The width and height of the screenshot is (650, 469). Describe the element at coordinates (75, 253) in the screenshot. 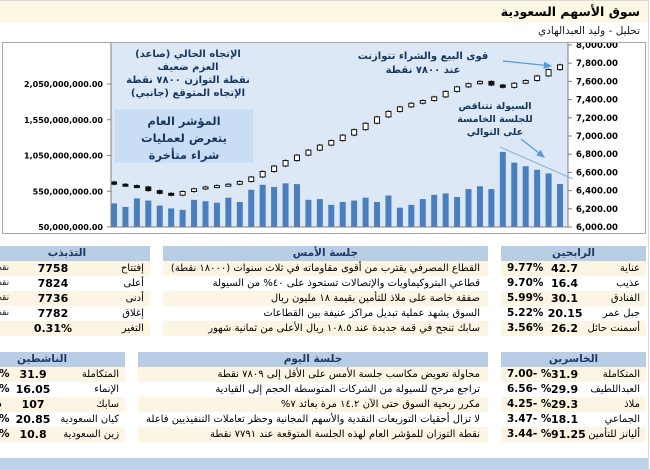

I see `volatility-title: التذبذب` at that location.